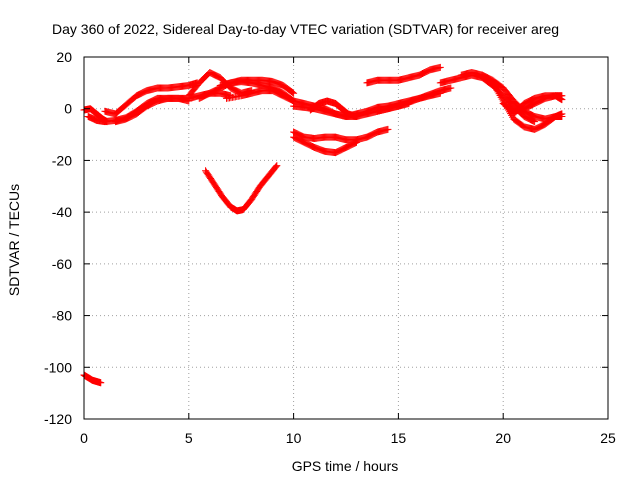 This screenshot has height=480, width=640. I want to click on series-arc-m, so click(341, 134).